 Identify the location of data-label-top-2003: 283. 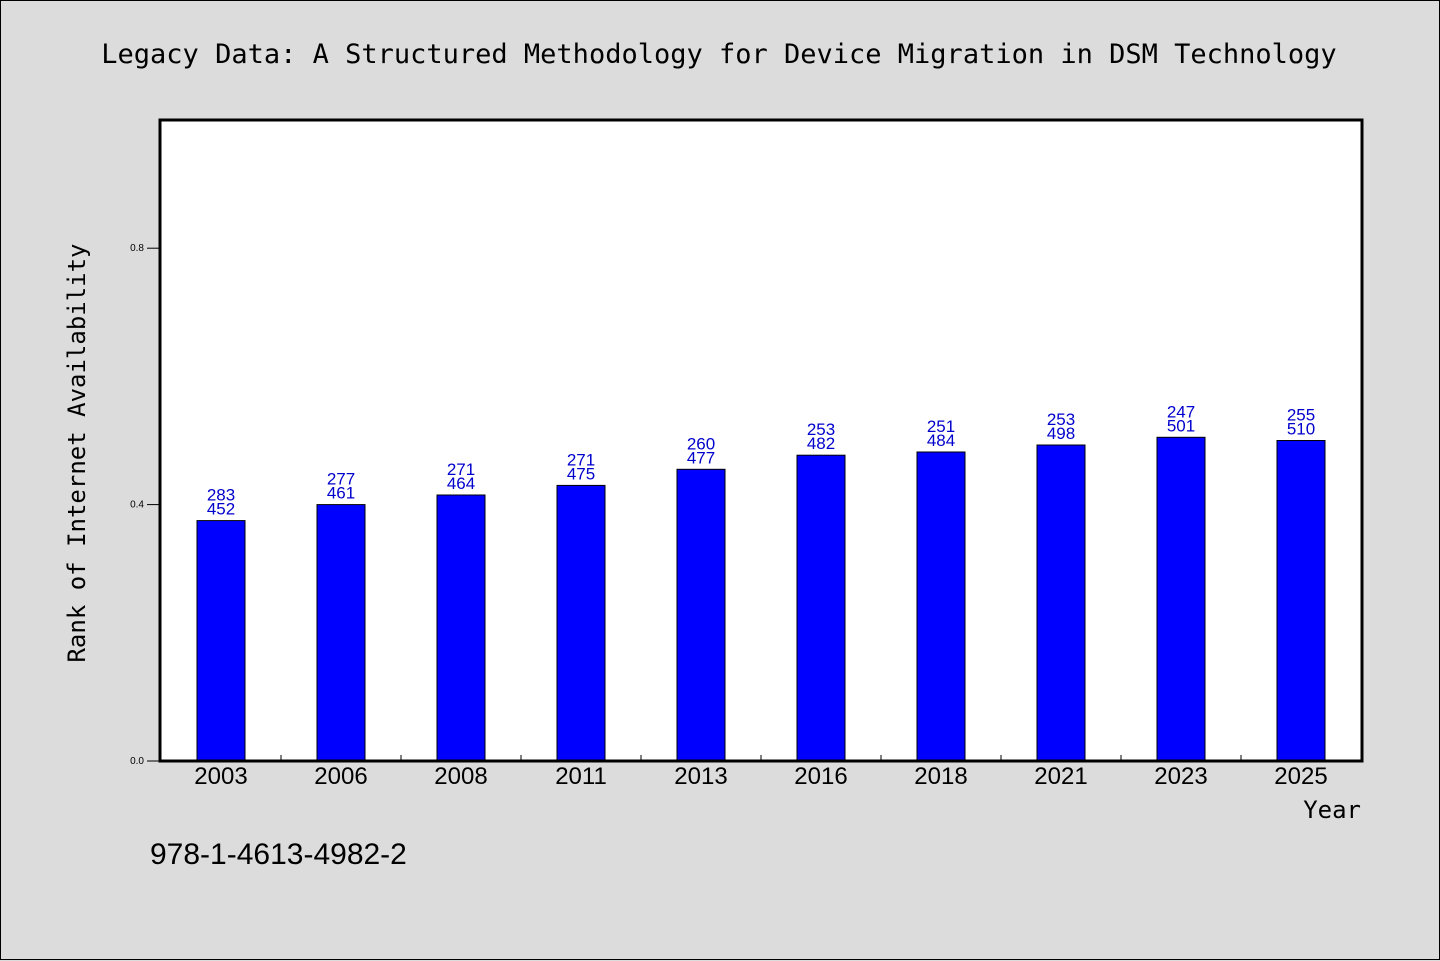
(221, 495).